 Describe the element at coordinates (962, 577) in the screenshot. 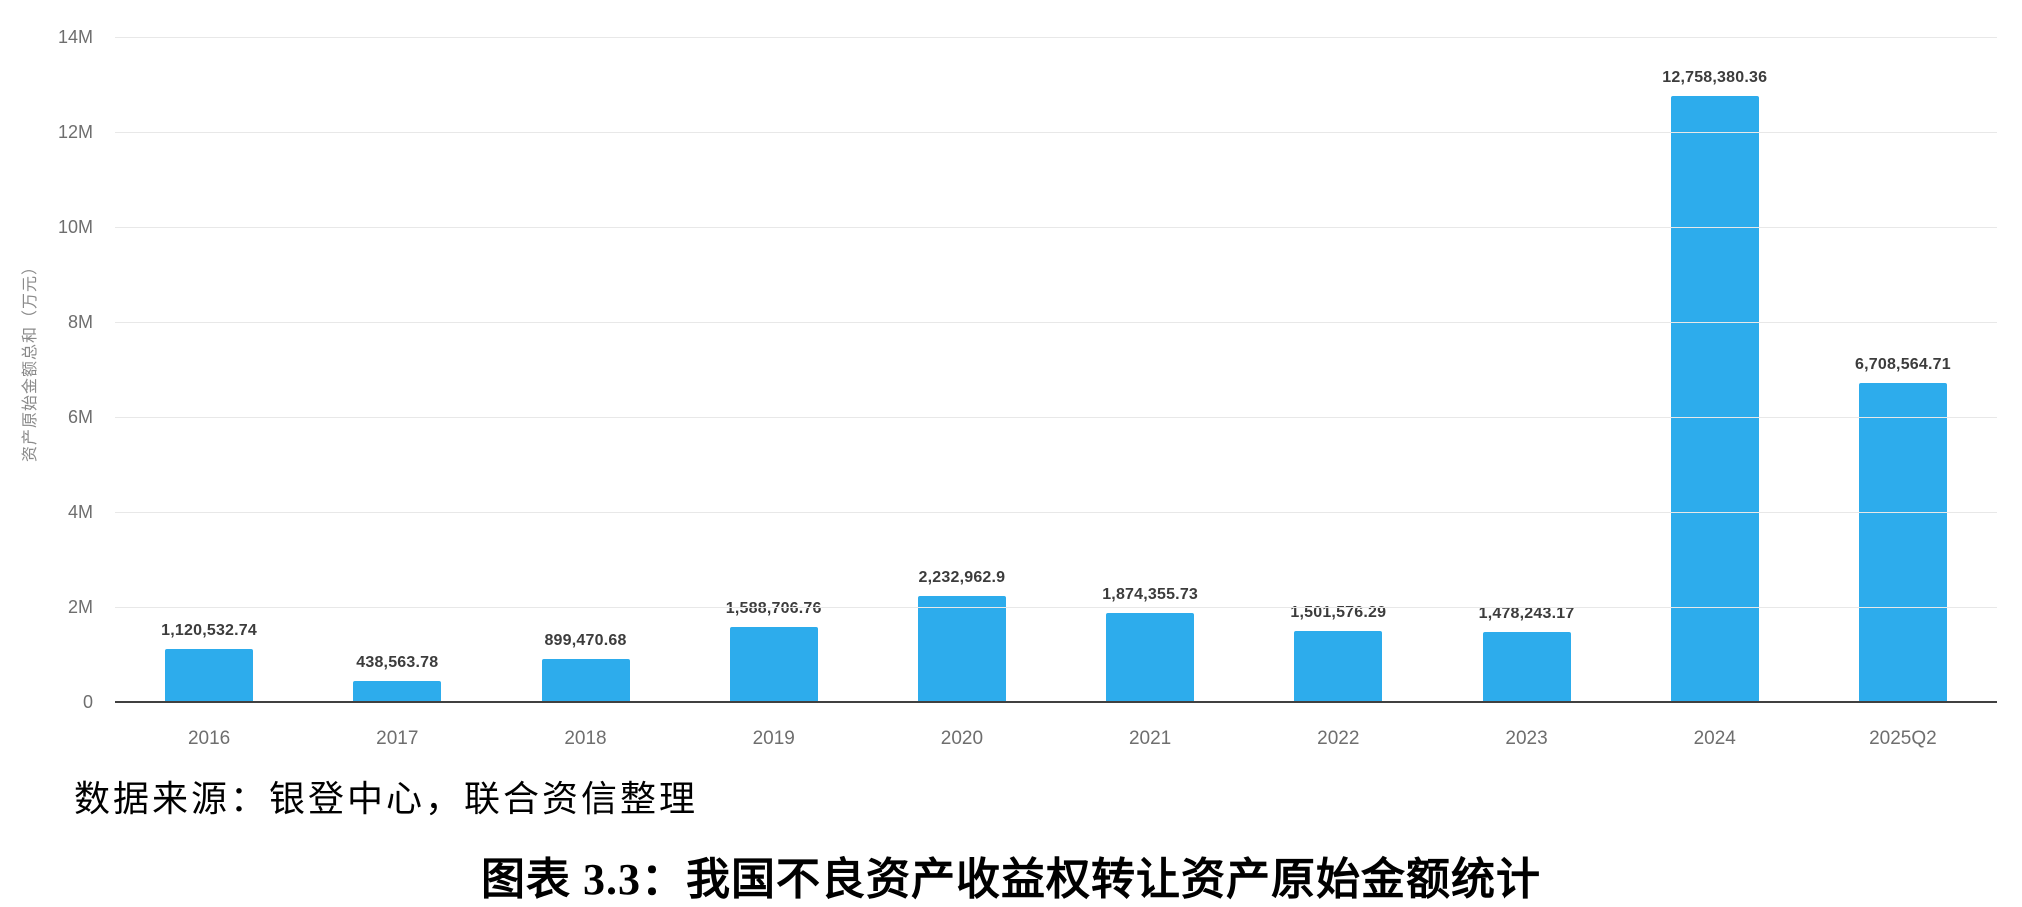

I see `bar-value-label: 2,232,962.9` at that location.